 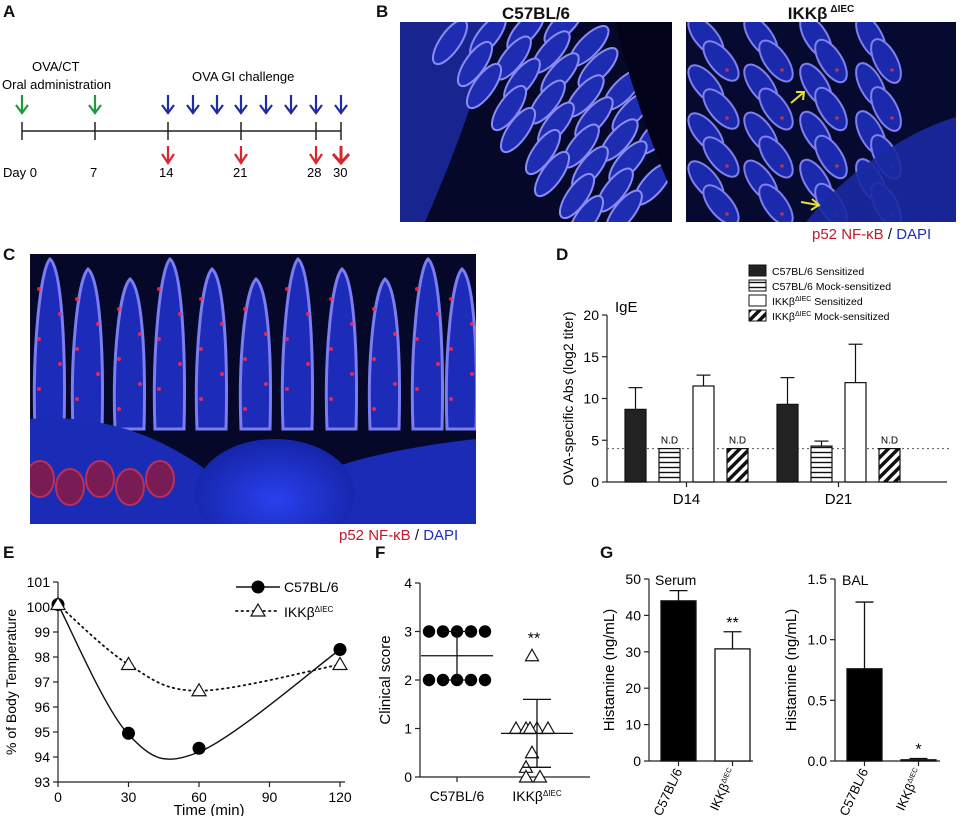 I want to click on panel-label-d: D, so click(x=562, y=254).